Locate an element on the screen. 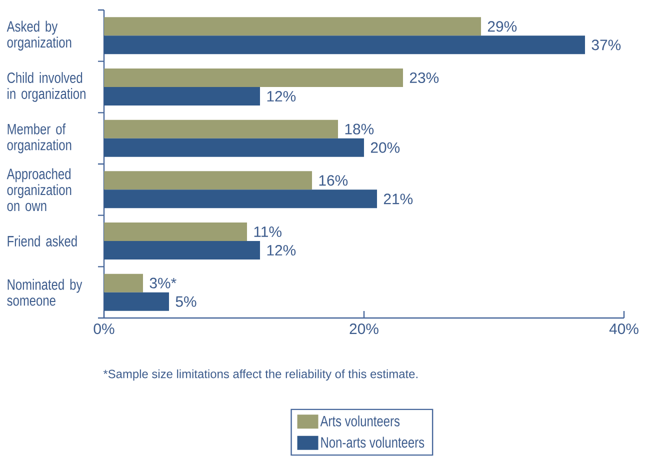  y-tick-label: Asked by organization is located at coordinates (39, 35).